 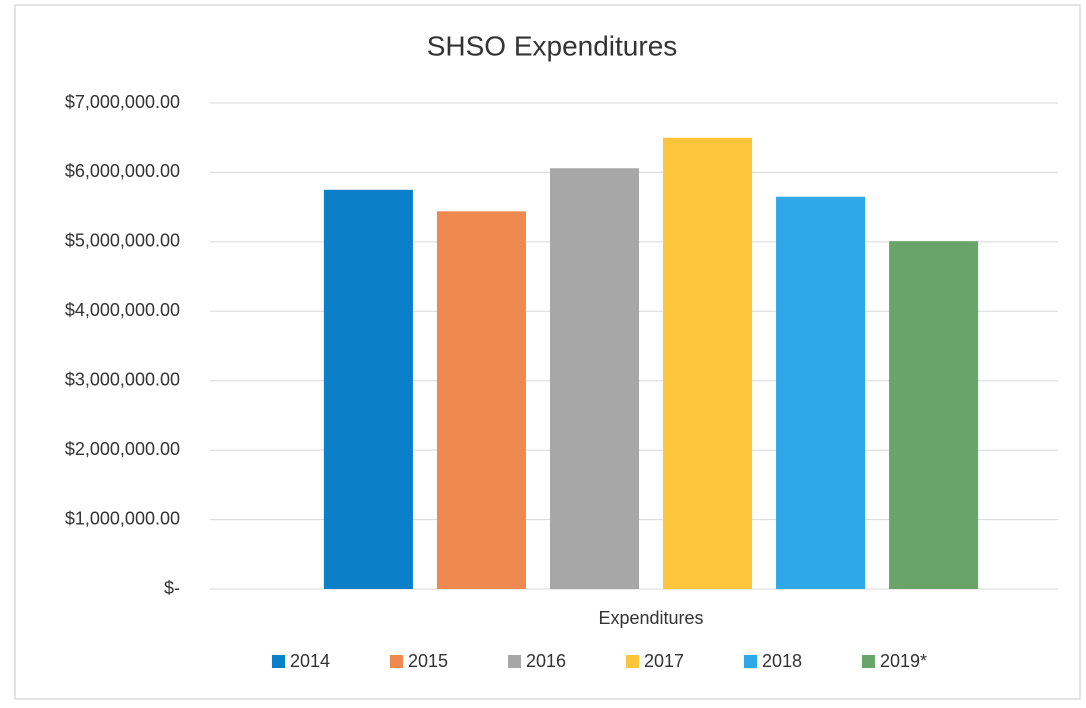 What do you see at coordinates (122, 518) in the screenshot?
I see `y-tick-label: $1,000,000.00` at bounding box center [122, 518].